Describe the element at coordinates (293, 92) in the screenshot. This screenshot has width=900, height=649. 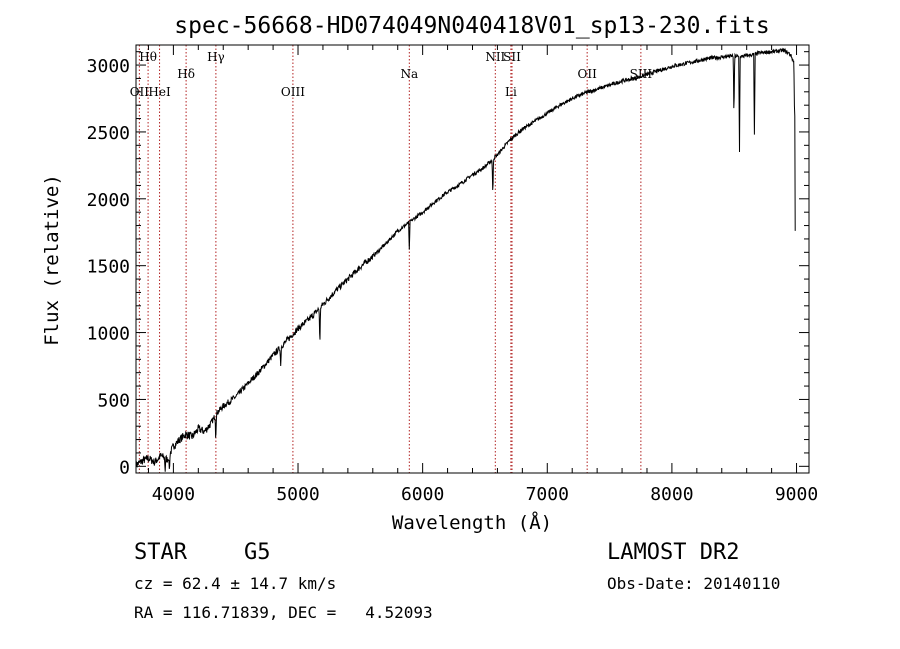
I see `spectral-line-label: OIII` at that location.